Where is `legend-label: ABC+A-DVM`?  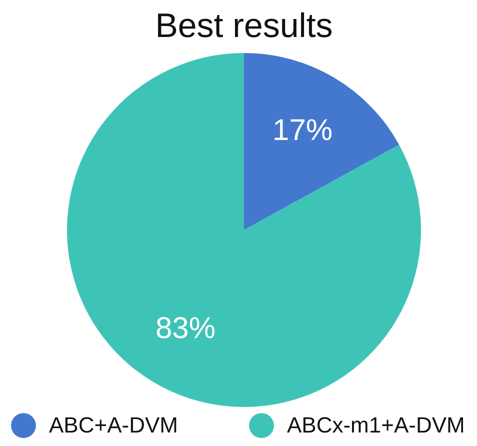 legend-label: ABC+A-DVM is located at coordinates (113, 425).